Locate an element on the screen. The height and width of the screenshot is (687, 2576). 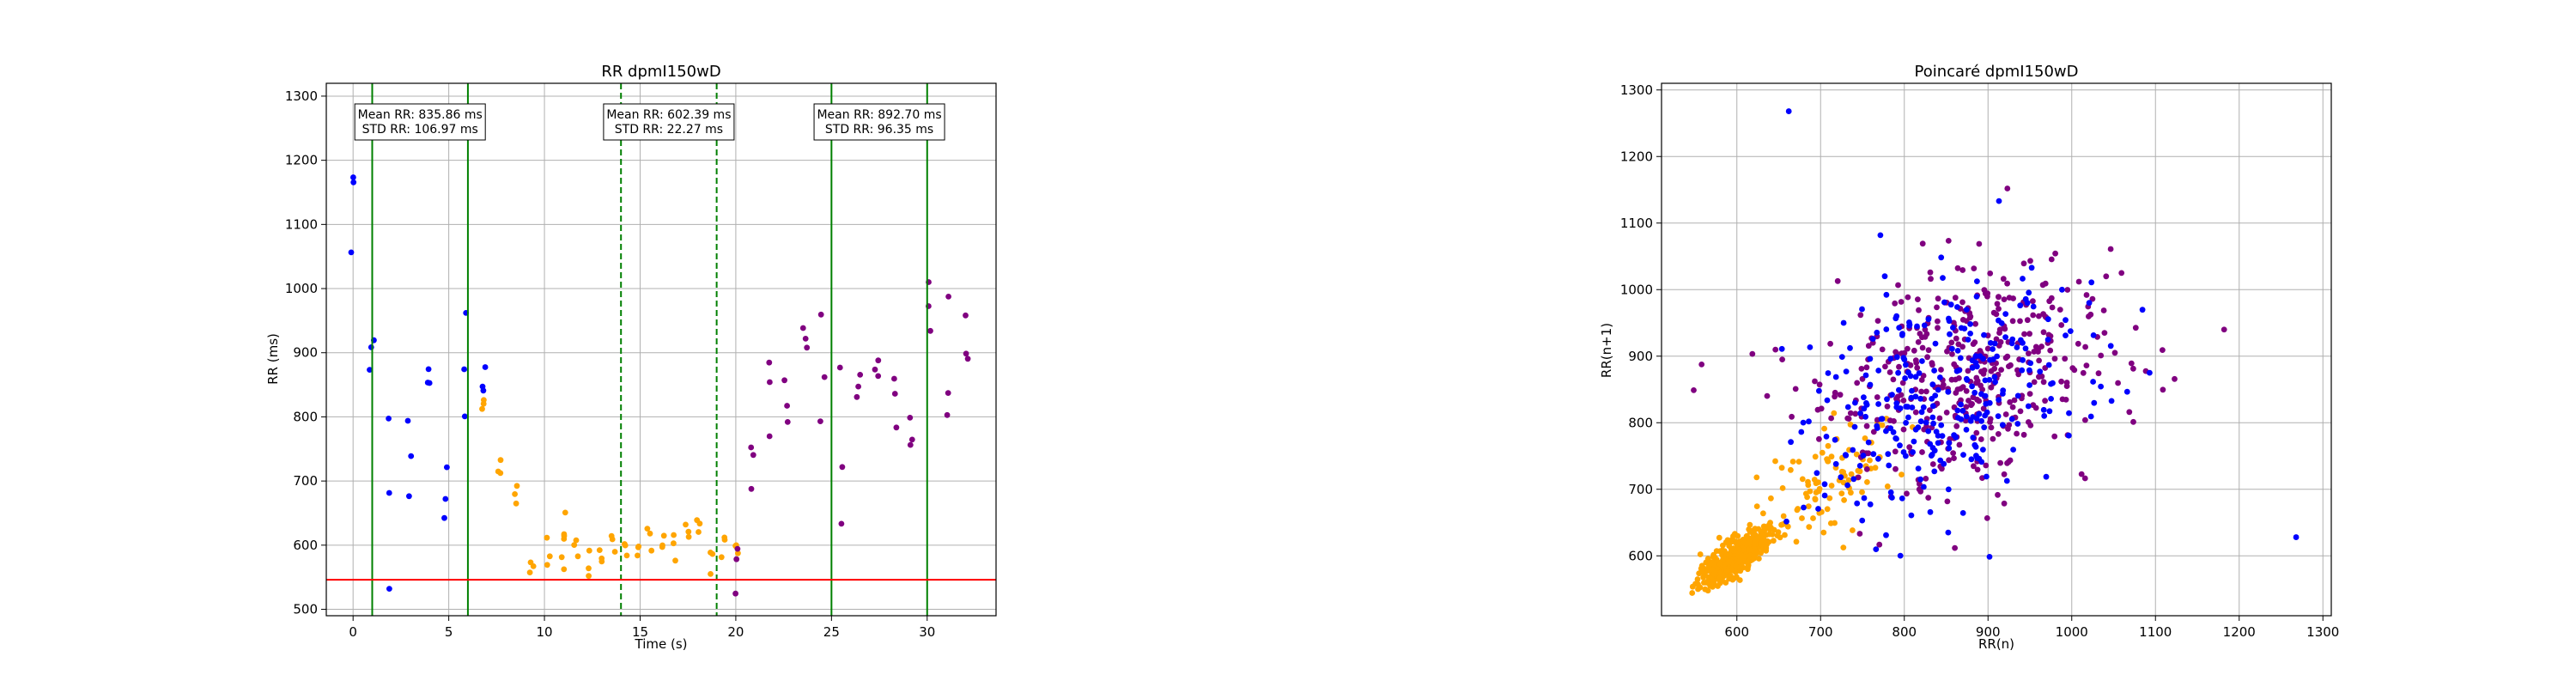
x-tick-label: 700 is located at coordinates (1821, 632).